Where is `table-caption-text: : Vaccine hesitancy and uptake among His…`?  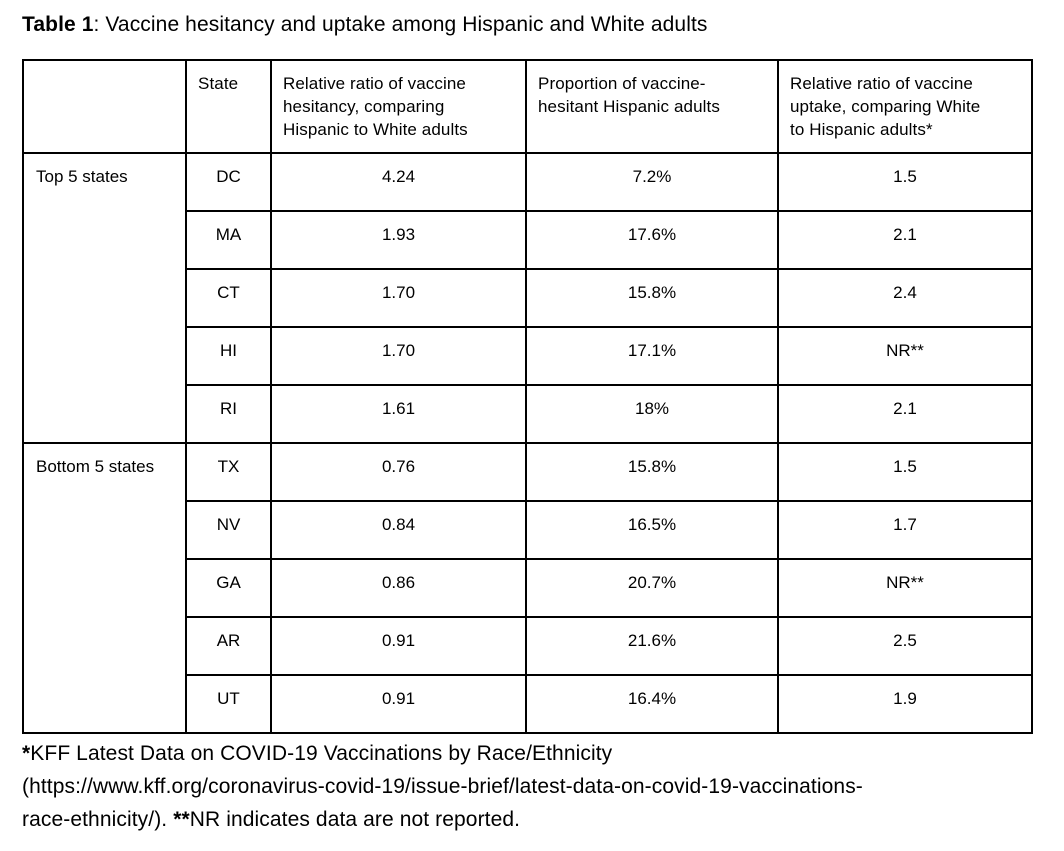 table-caption-text: : Vaccine hesitancy and uptake among His… is located at coordinates (400, 24).